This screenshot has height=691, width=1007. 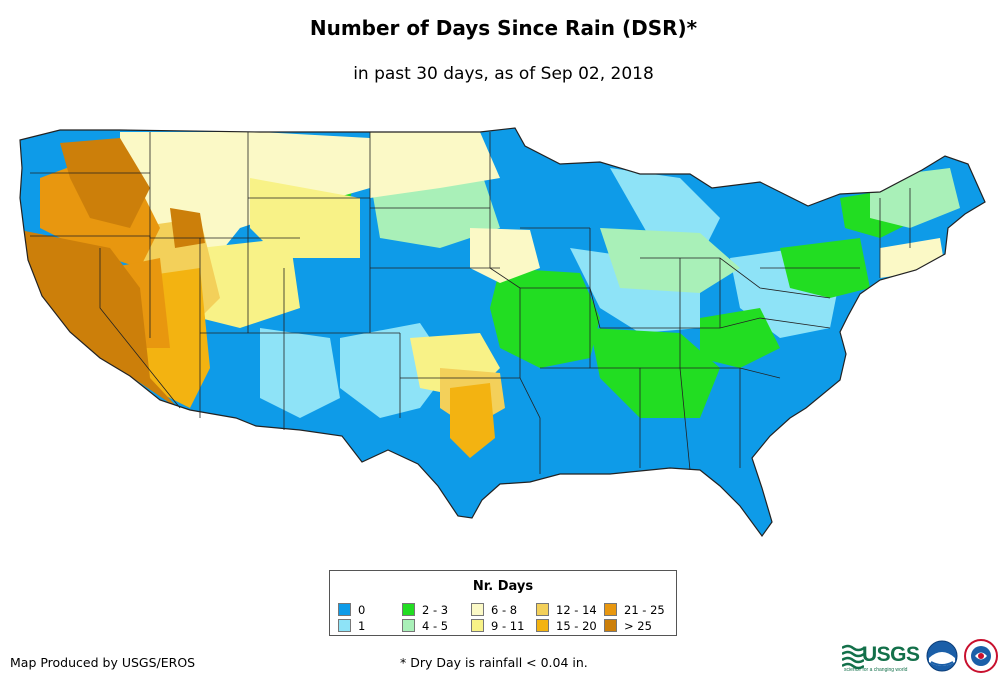 I want to click on legend-item: 21 - 25, so click(x=634, y=610).